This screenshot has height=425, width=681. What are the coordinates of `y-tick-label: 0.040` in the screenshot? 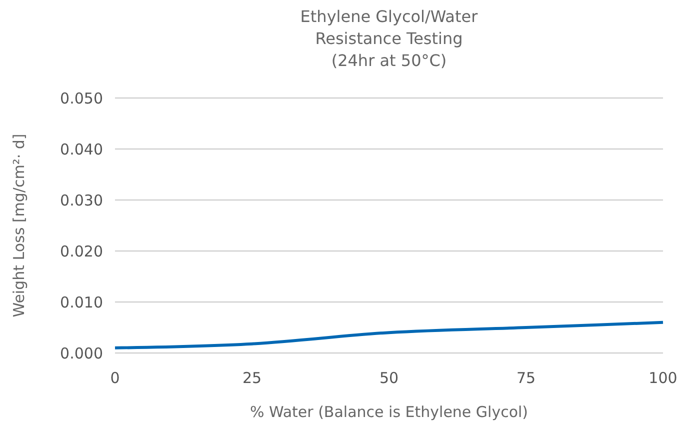 It's located at (81, 149).